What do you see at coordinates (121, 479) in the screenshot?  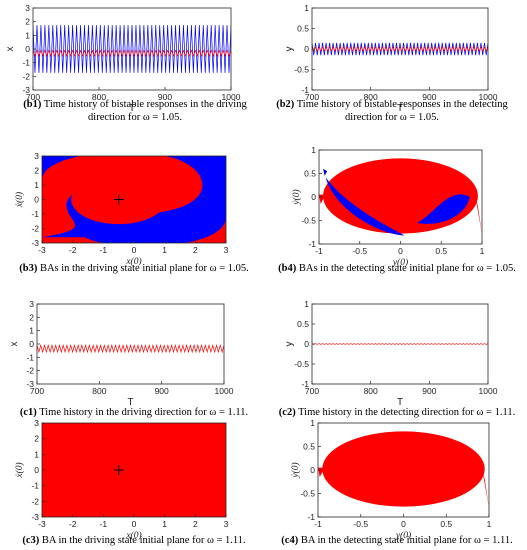 I see `chart-c3: -3 -2 -1 0 1 2 3 3 2 1 0 -1 -2 -3 x(0) ẋ(0)` at bounding box center [121, 479].